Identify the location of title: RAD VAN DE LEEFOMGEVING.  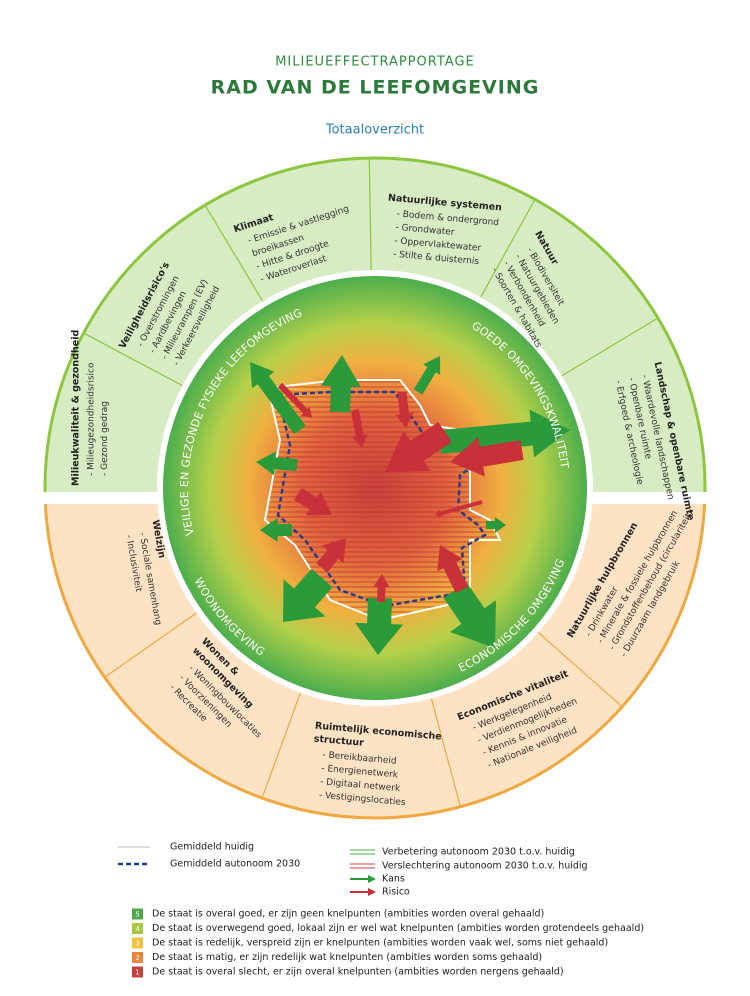
(375, 88).